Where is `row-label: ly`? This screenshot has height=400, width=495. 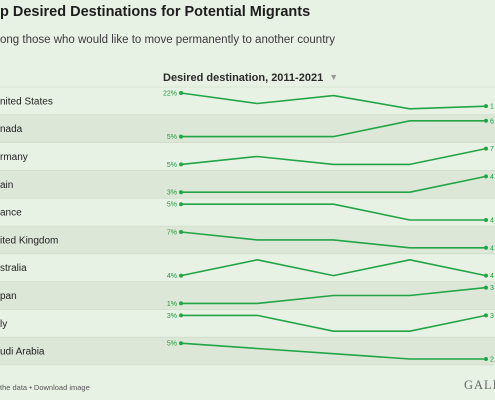 row-label: ly is located at coordinates (3, 324).